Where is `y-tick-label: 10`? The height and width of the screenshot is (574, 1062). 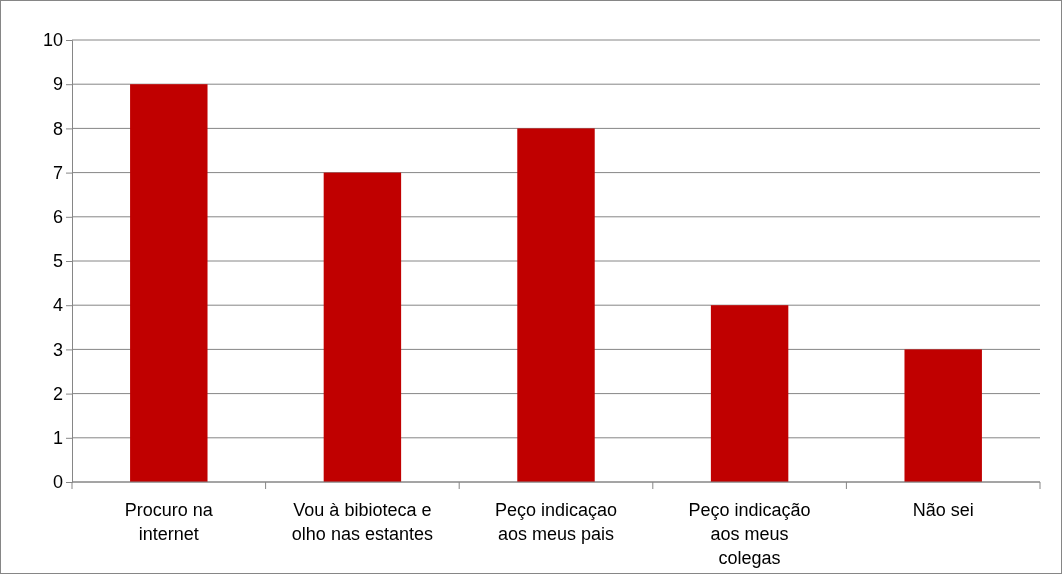 y-tick-label: 10 is located at coordinates (52, 40).